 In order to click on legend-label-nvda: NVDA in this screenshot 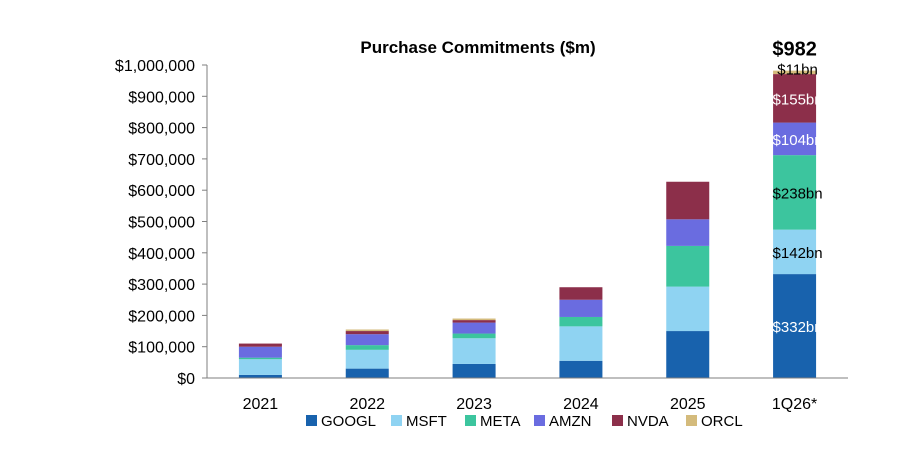, I will do `click(648, 421)`.